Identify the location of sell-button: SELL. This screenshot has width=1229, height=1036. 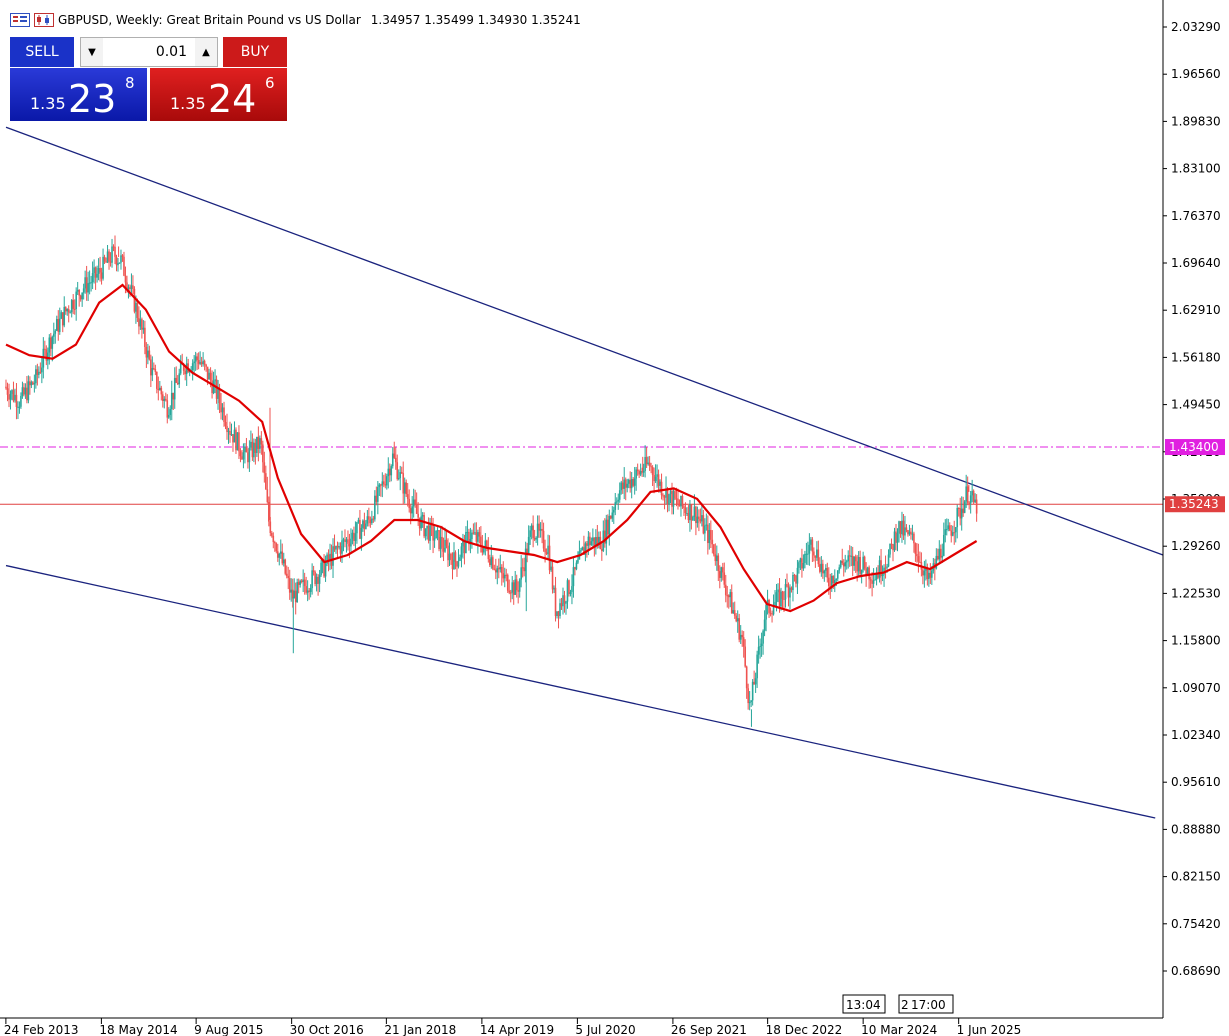
(42, 52).